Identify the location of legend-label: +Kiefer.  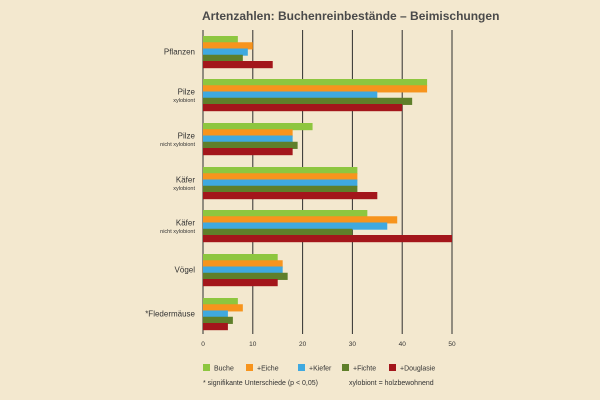
(320, 369).